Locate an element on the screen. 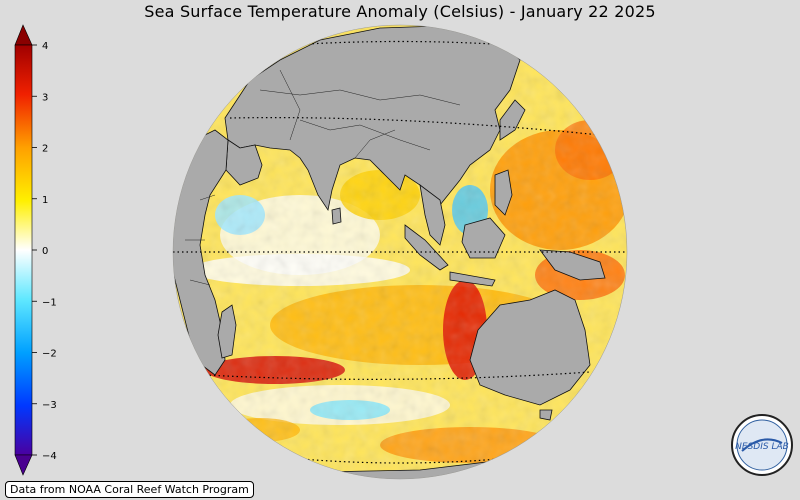 The height and width of the screenshot is (500, 800). colorbar-tick-label: 1 is located at coordinates (45, 200).